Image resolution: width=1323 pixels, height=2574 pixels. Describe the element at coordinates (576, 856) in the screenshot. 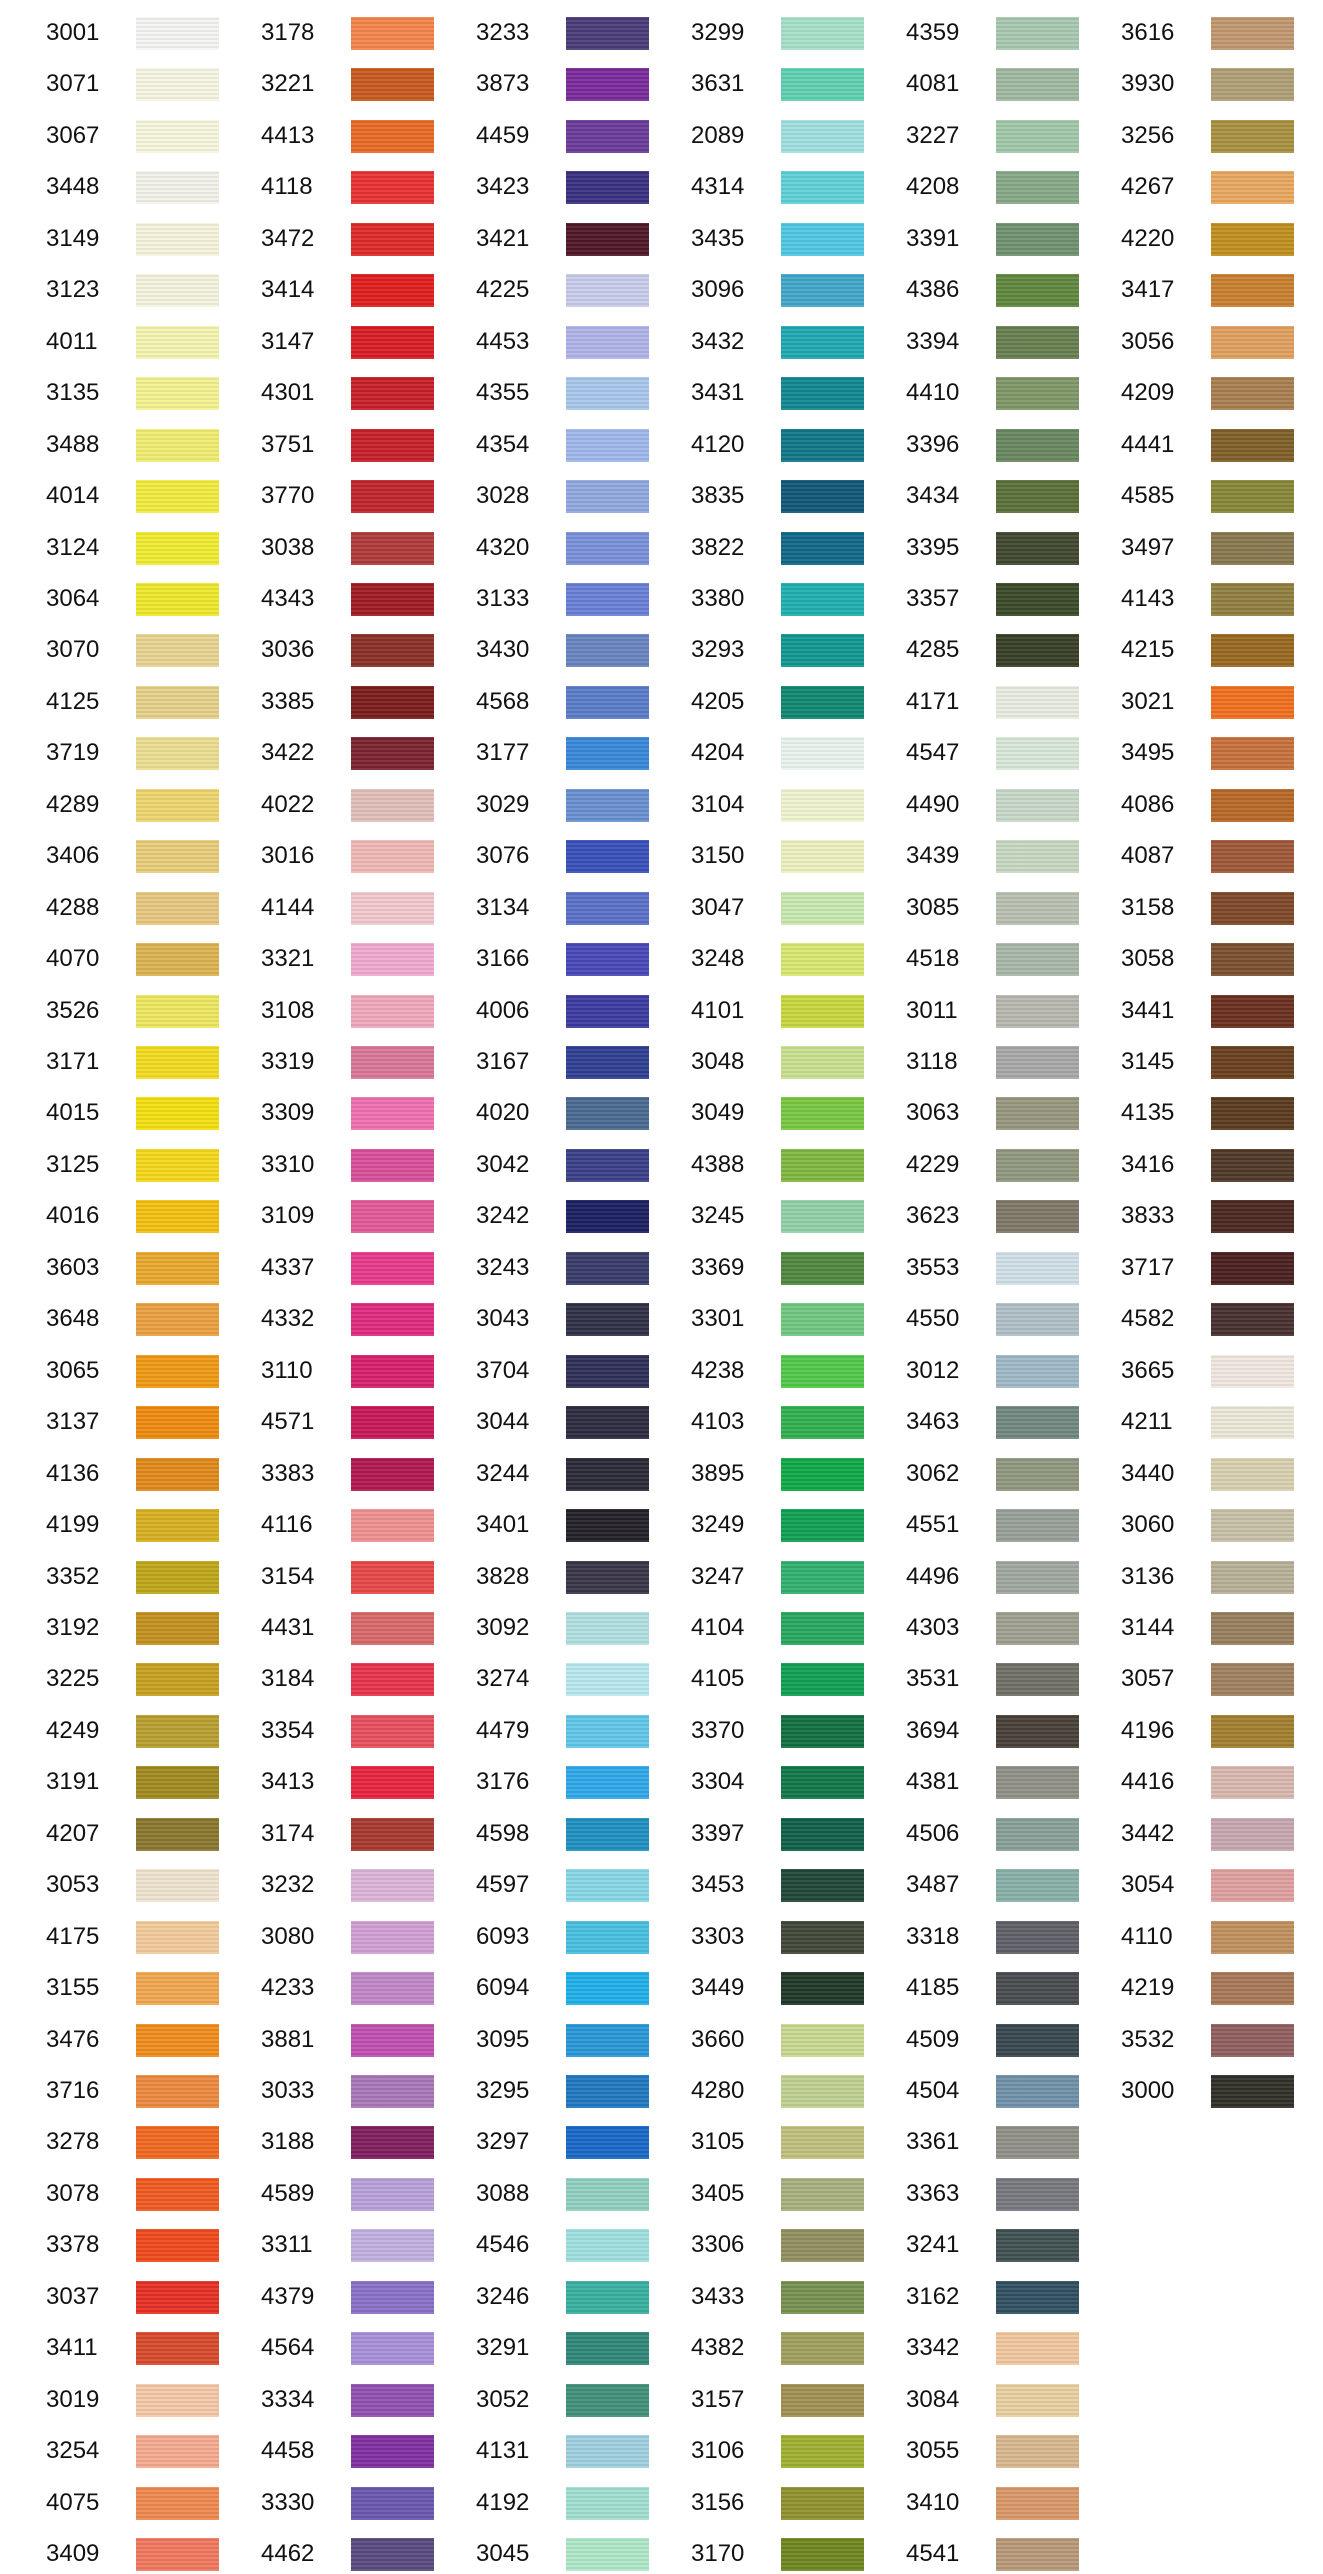

I see `color-swatch-item: 3076` at that location.